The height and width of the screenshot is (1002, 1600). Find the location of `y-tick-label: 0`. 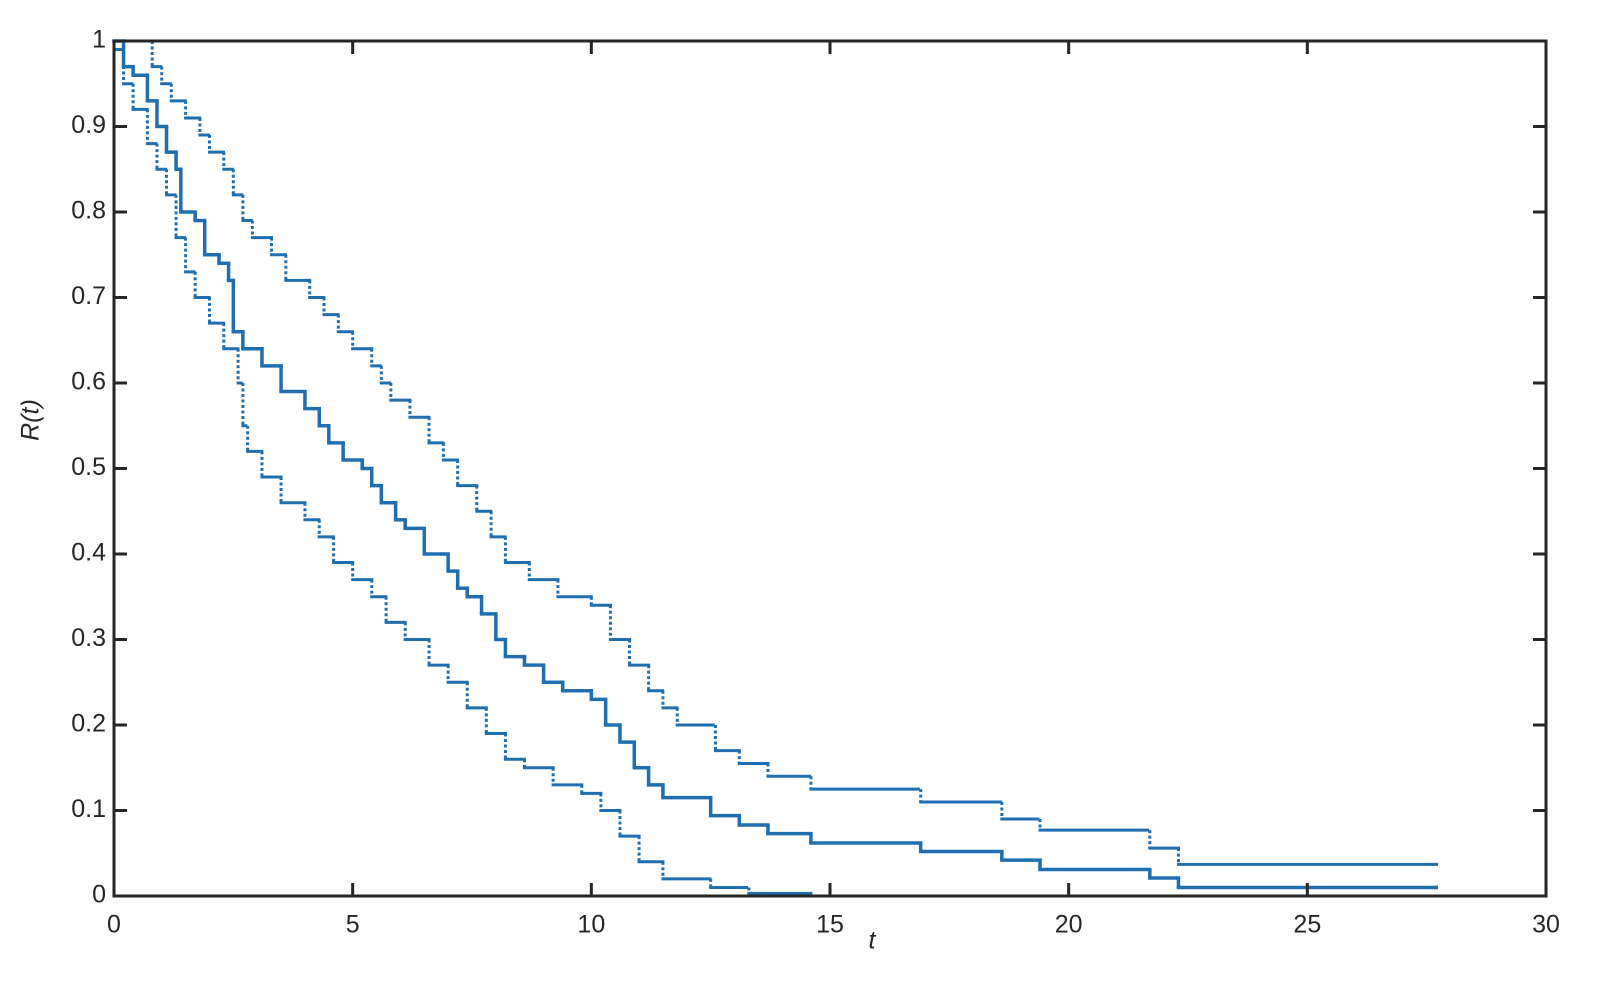

y-tick-label: 0 is located at coordinates (99, 895).